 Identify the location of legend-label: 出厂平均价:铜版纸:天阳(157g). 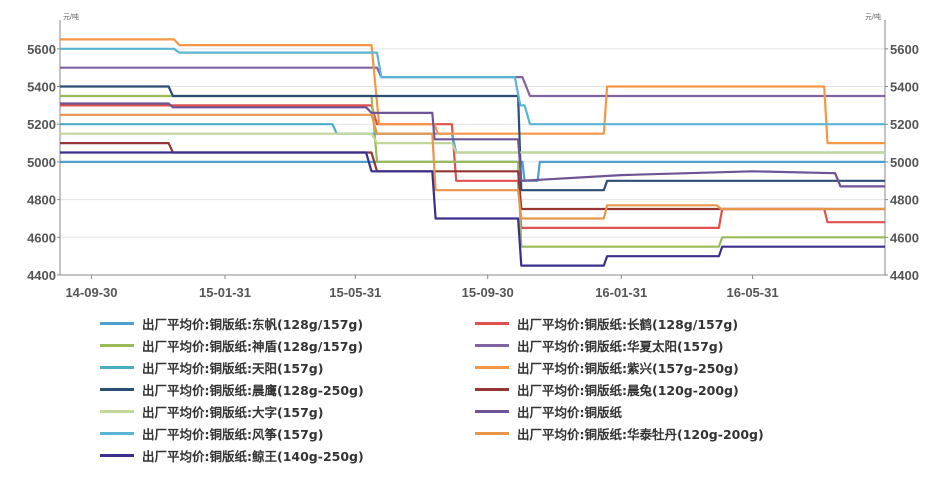
(233, 368).